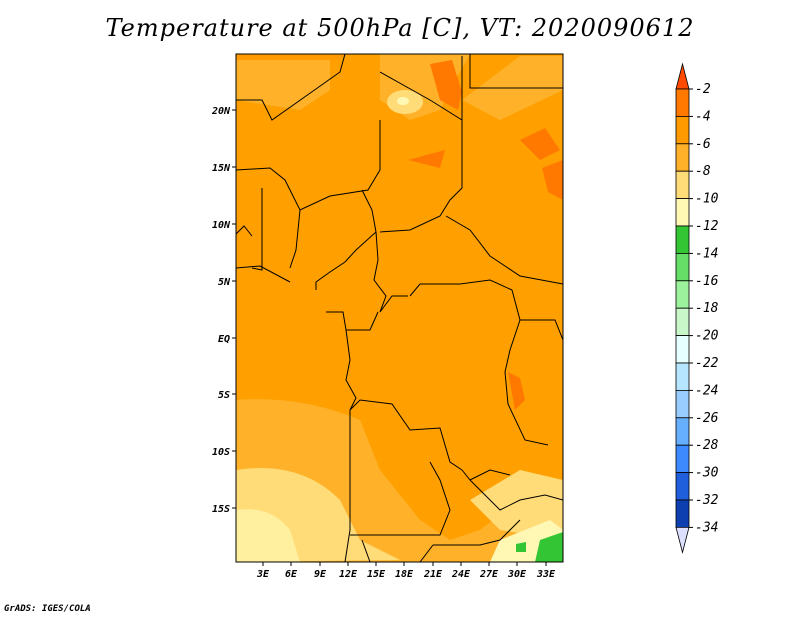  I want to click on colorbar-label: -2, so click(703, 89).